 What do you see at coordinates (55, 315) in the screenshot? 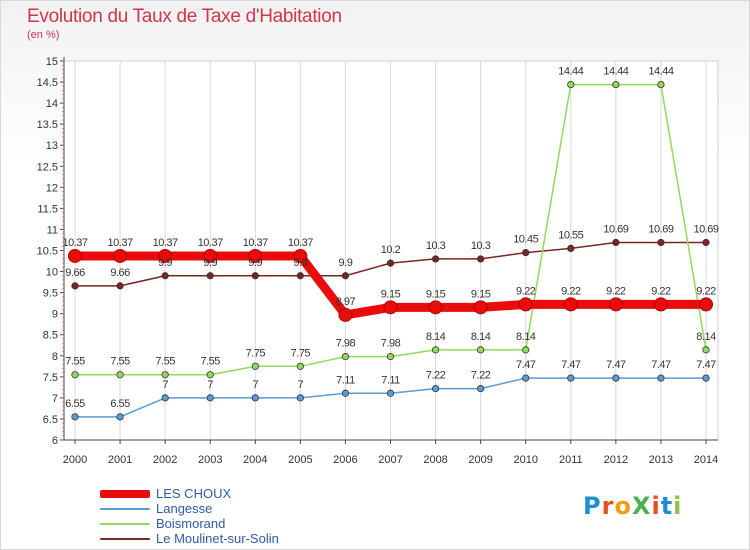
I see `y-tick-label: 9` at bounding box center [55, 315].